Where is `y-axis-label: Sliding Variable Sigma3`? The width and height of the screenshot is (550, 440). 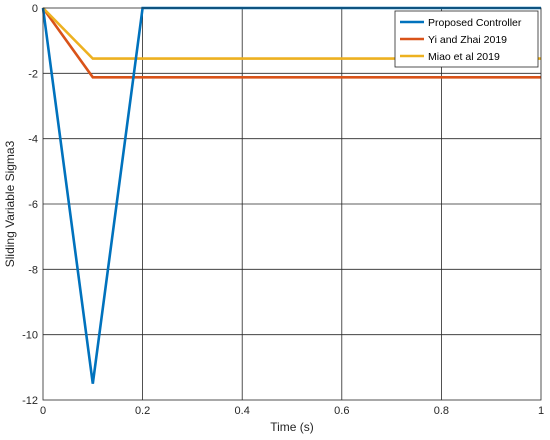
y-axis-label: Sliding Variable Sigma3 is located at coordinates (10, 203).